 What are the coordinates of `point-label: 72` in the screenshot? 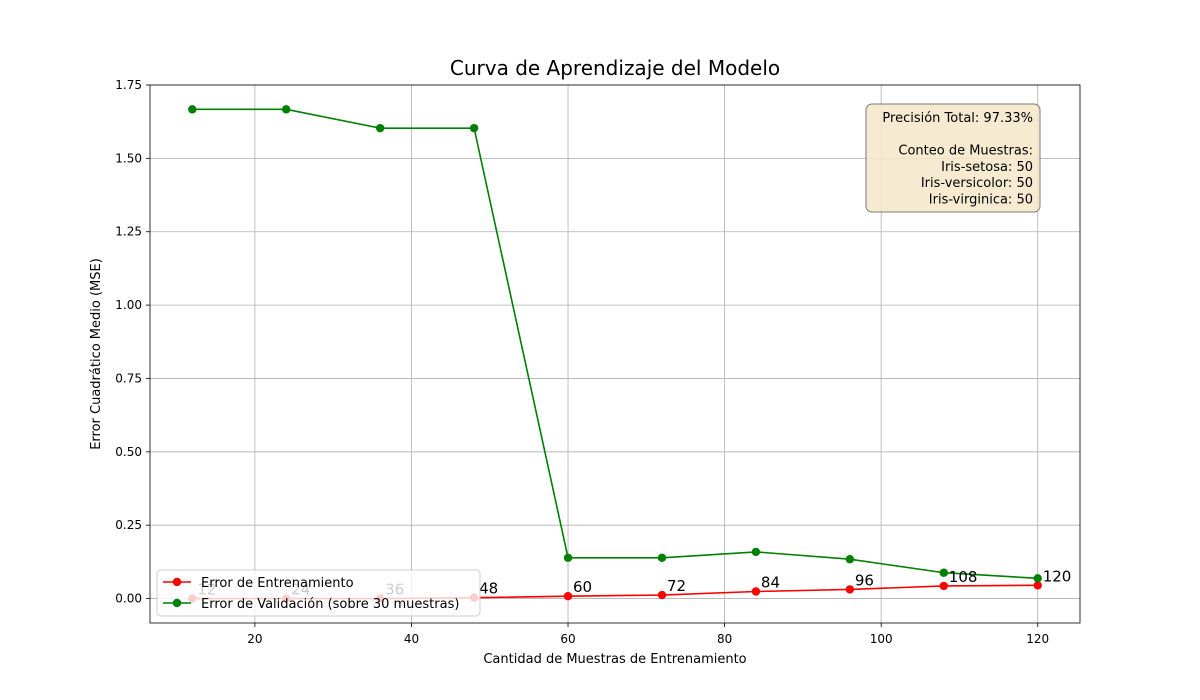 It's located at (676, 586).